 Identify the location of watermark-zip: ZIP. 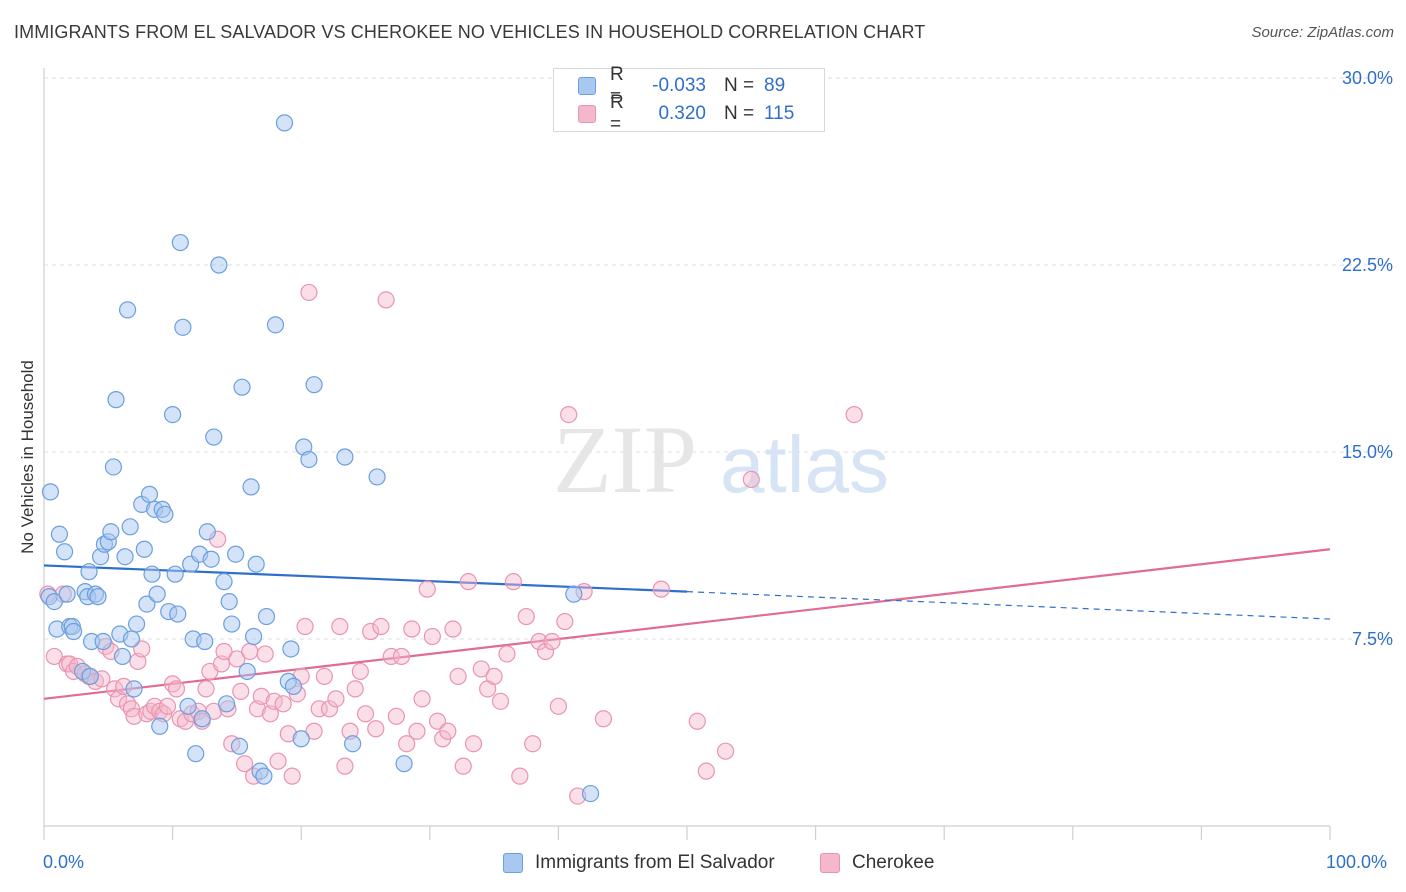
(625, 459).